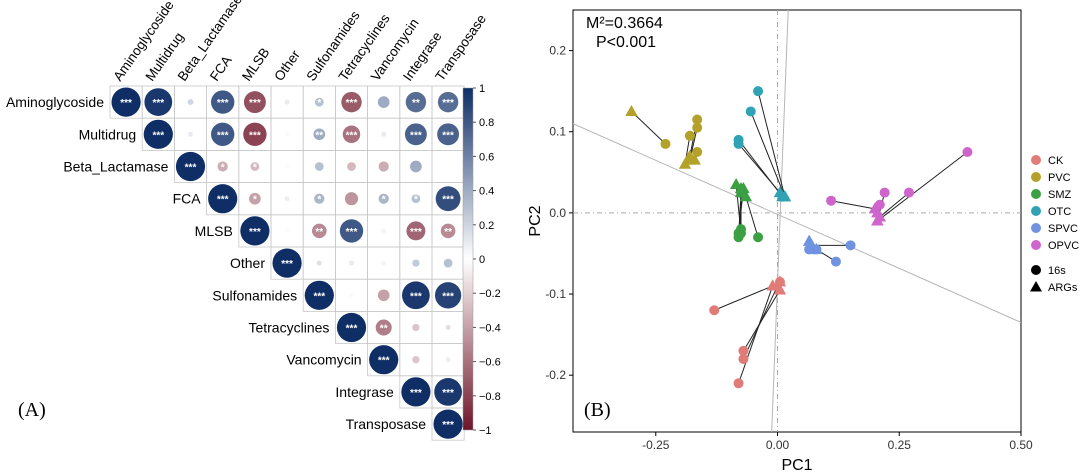  I want to click on legend-group-label: CK, so click(1056, 161).